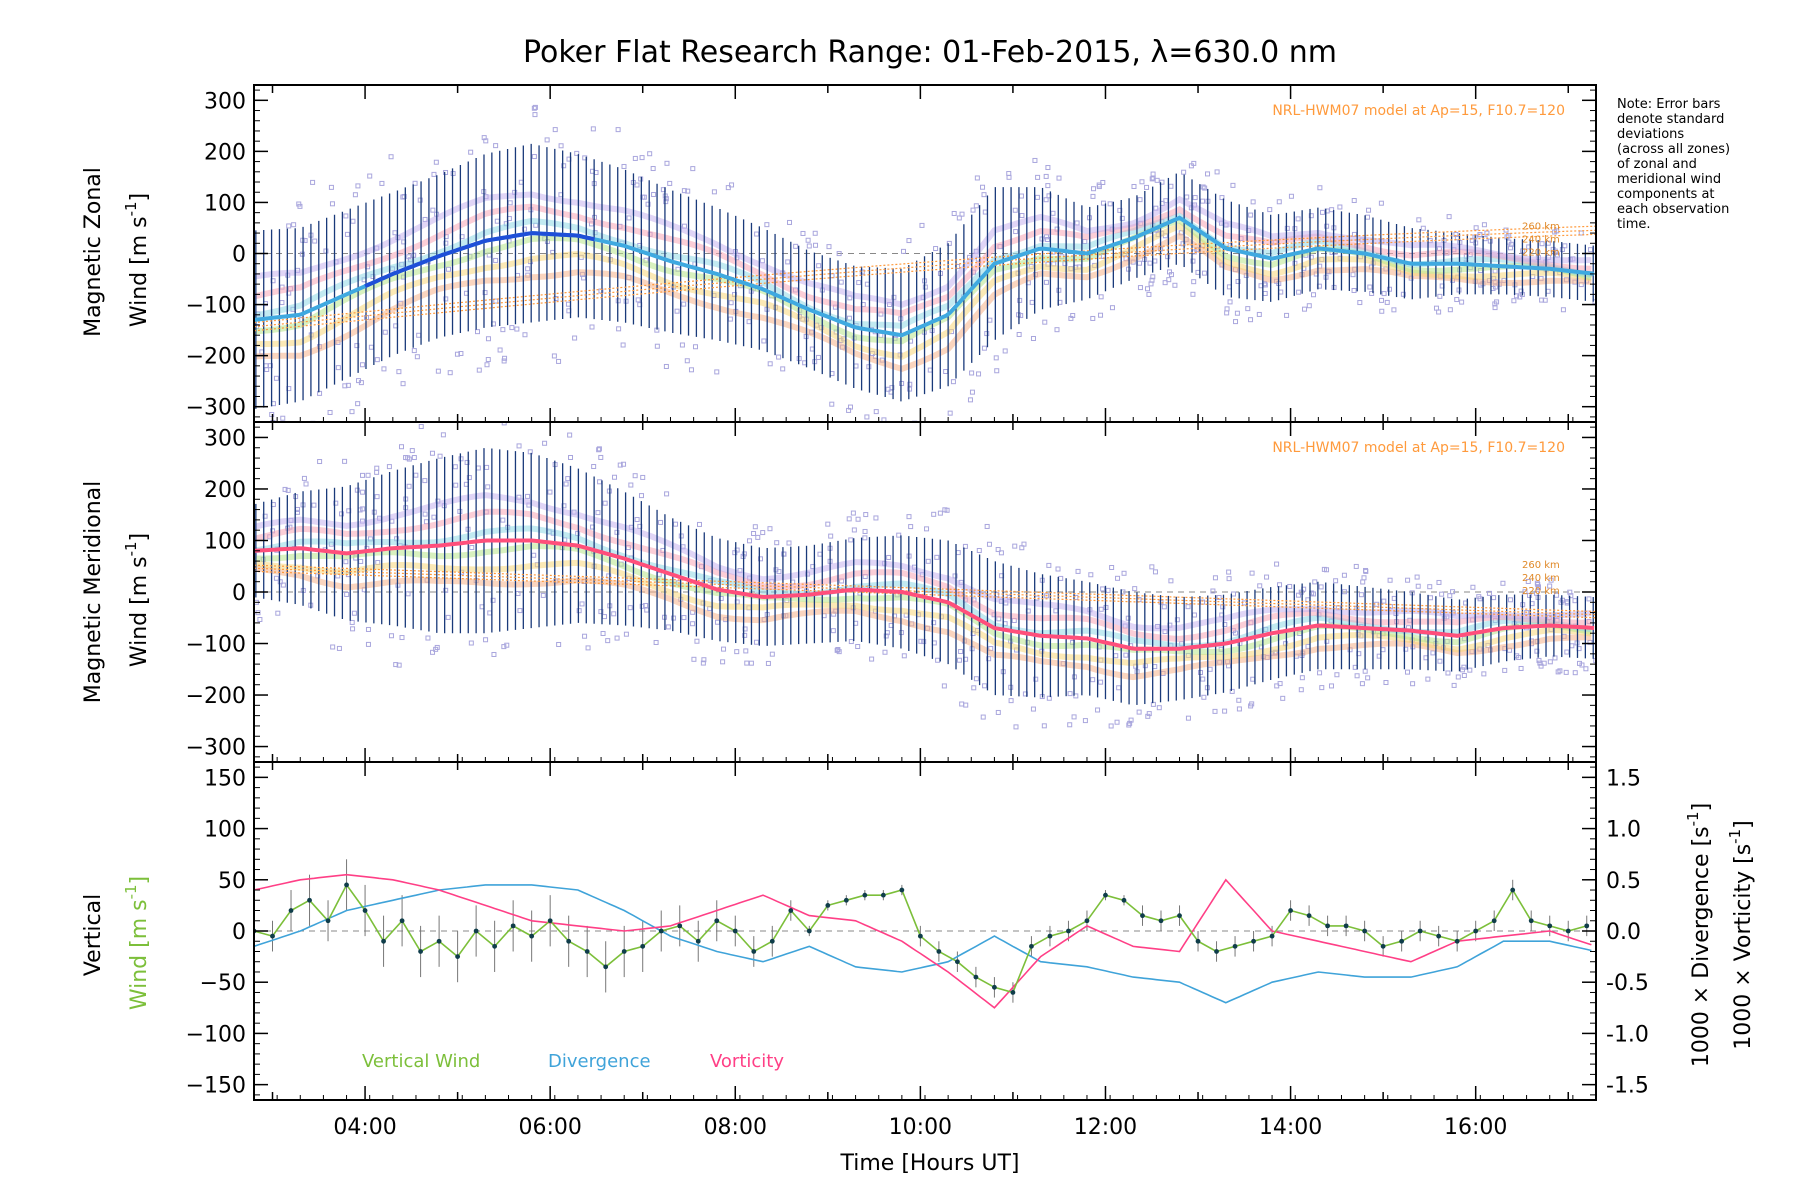 This screenshot has height=1200, width=1800. What do you see at coordinates (1673, 209) in the screenshot?
I see `note-line: each observation` at bounding box center [1673, 209].